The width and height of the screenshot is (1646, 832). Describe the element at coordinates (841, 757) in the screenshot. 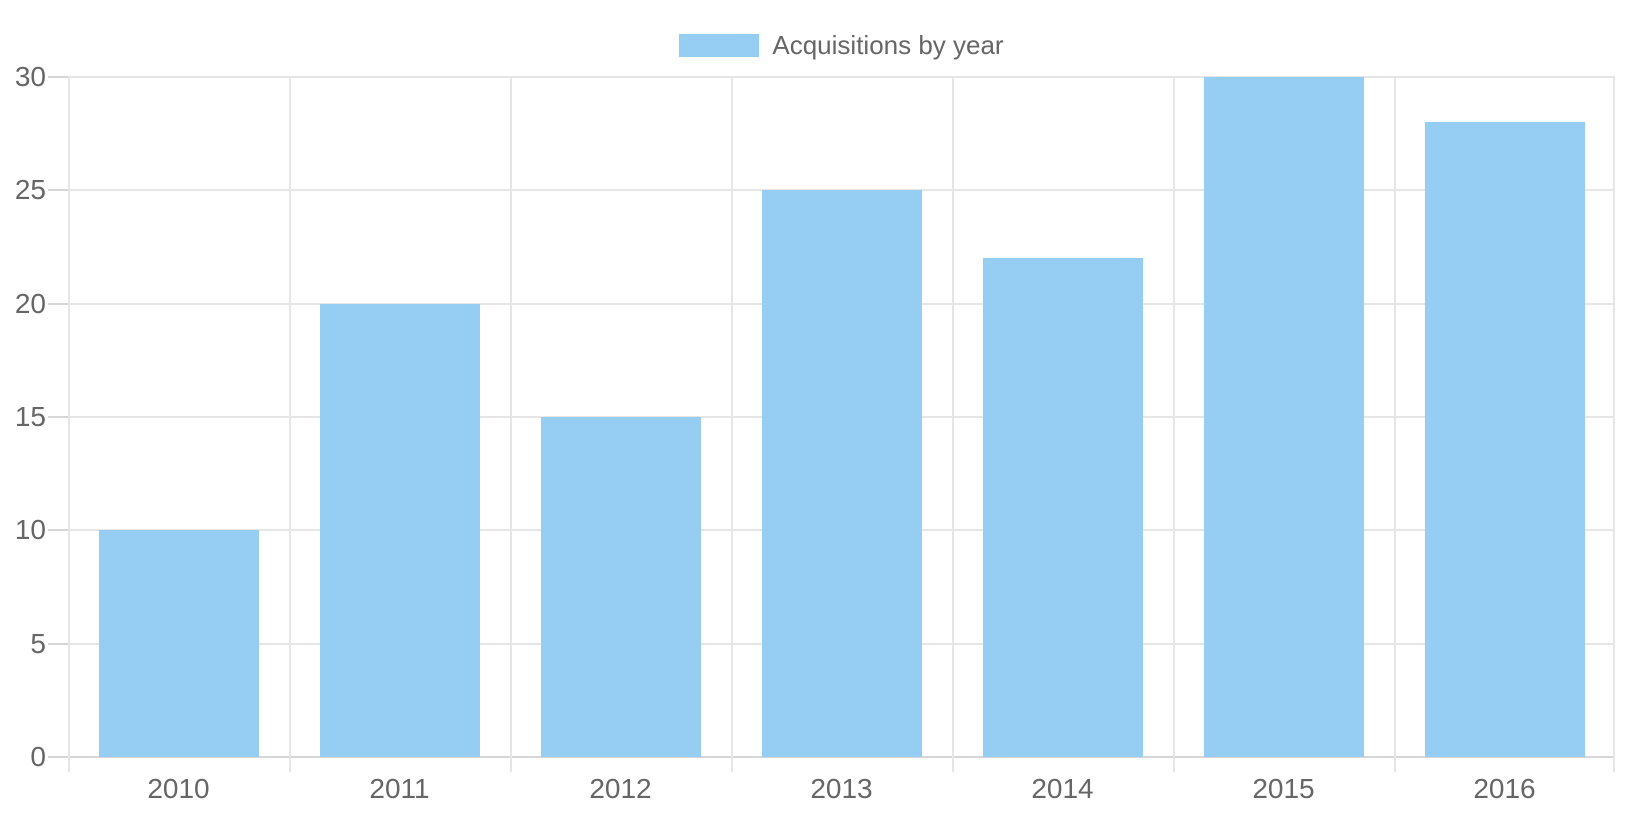

I see `x-axis-line` at that location.